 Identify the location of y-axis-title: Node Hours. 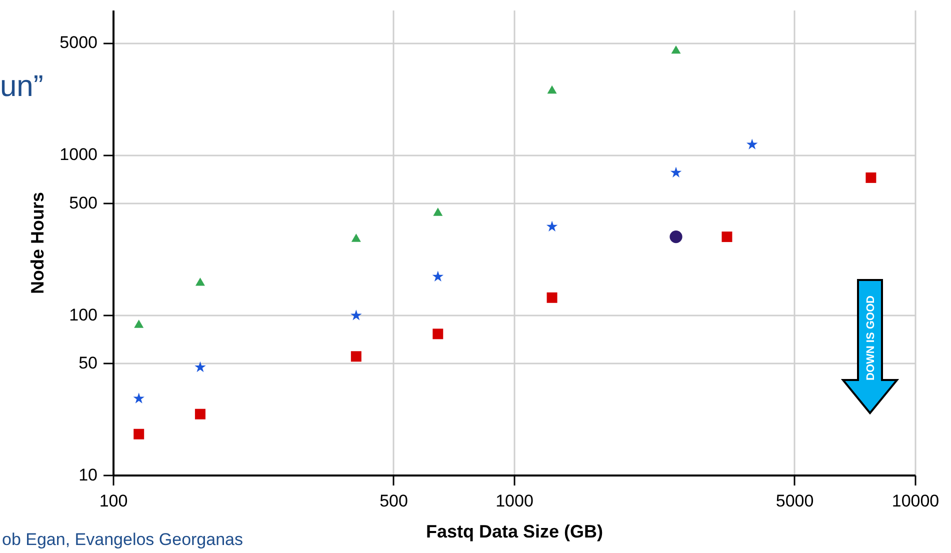
(38, 243).